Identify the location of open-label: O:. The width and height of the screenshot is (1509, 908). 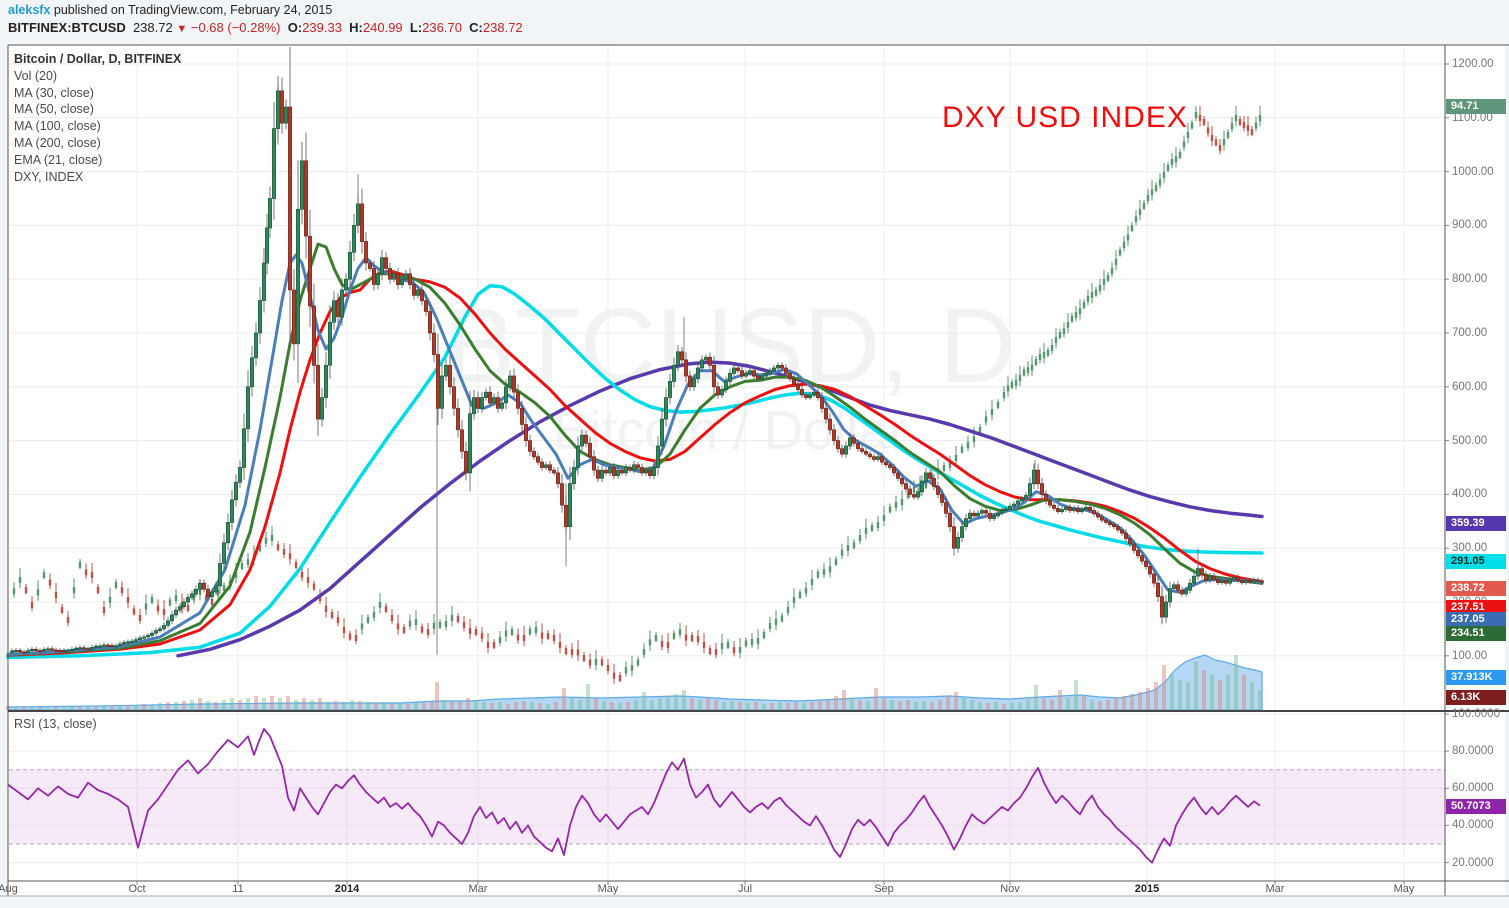
(295, 27).